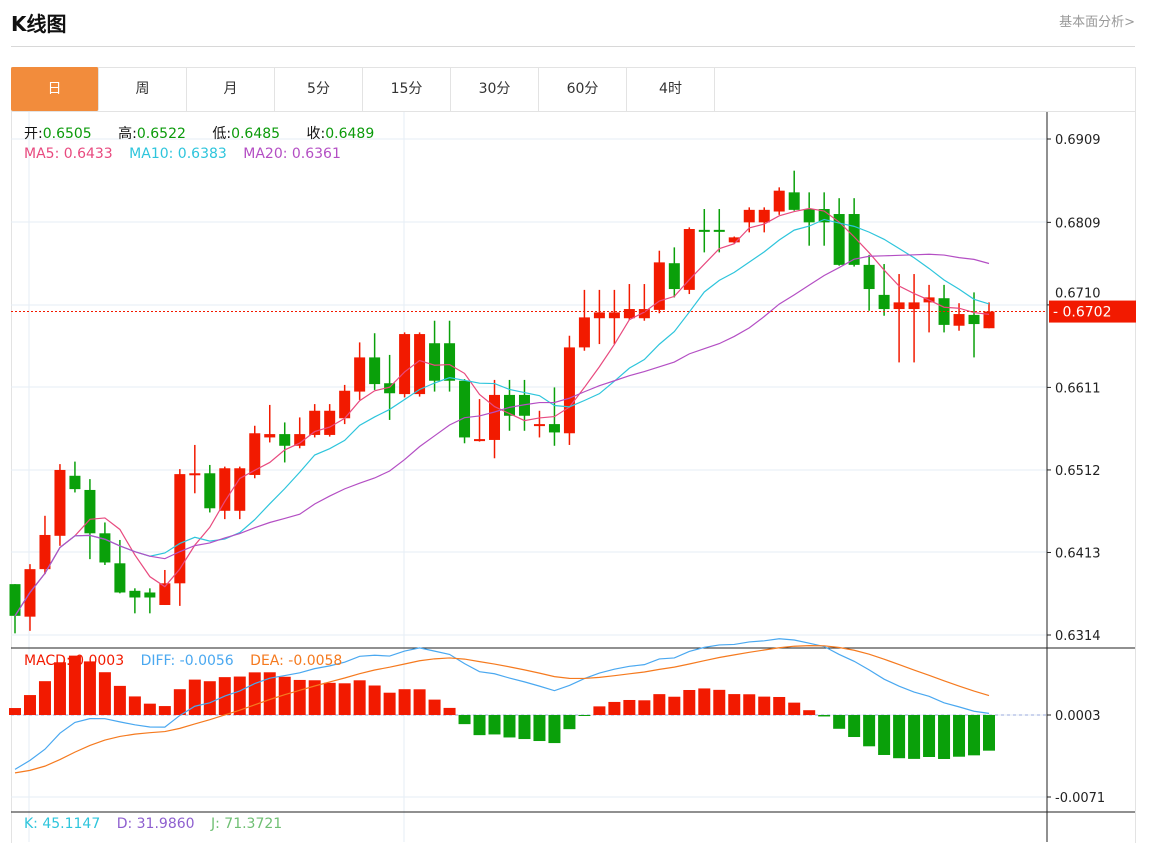 The width and height of the screenshot is (1160, 843). I want to click on price-tick-label: 0.6809, so click(1078, 223).